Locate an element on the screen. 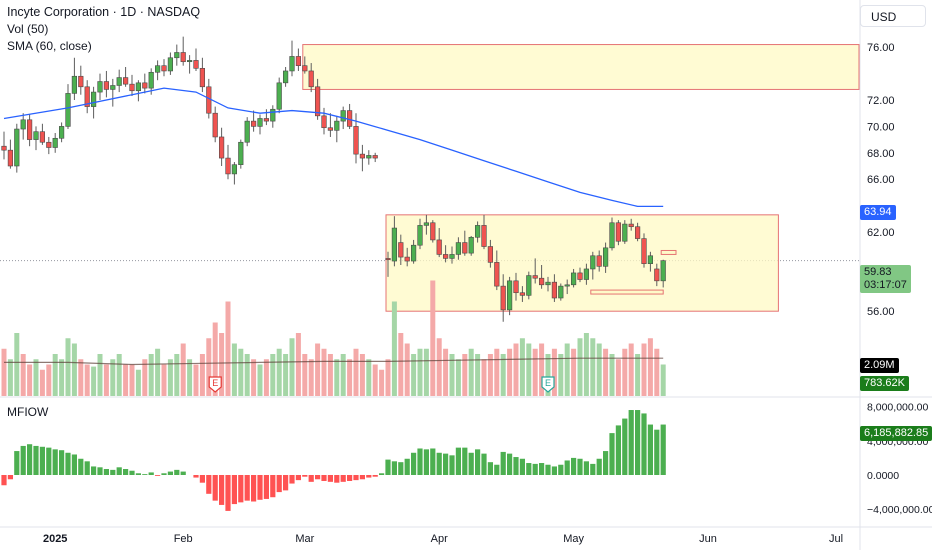  earnings-marker: E is located at coordinates (548, 384).